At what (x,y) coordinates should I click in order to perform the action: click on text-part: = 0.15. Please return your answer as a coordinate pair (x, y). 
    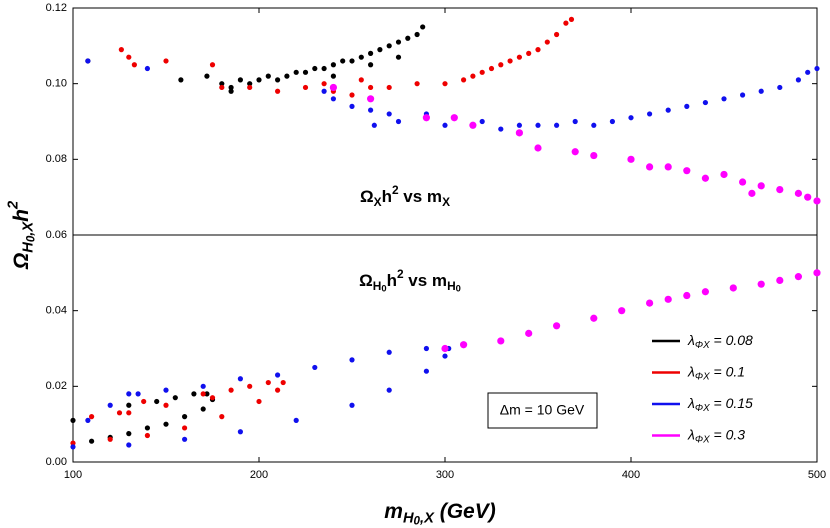
    Looking at the image, I should click on (731, 403).